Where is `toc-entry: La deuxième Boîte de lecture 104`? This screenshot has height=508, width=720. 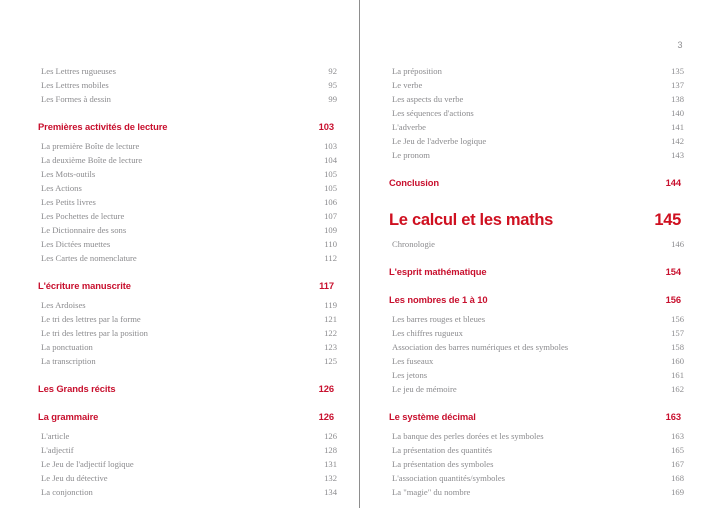 toc-entry: La deuxième Boîte de lecture 104 is located at coordinates (187, 160).